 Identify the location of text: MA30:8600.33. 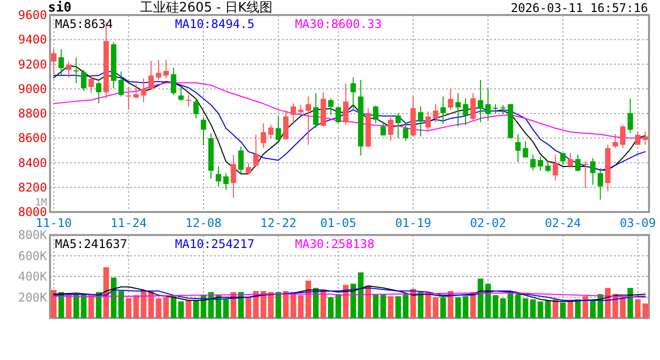
(338, 24).